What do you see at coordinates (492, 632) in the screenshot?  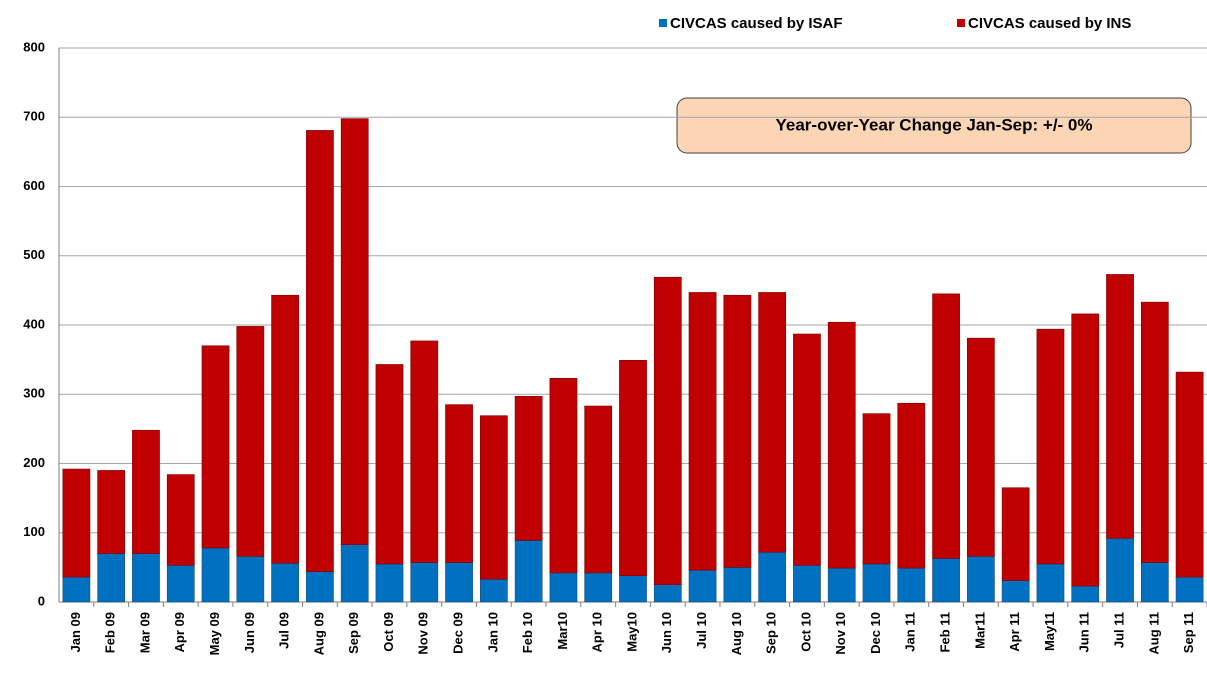 I see `x-tick-label: Jan 10` at bounding box center [492, 632].